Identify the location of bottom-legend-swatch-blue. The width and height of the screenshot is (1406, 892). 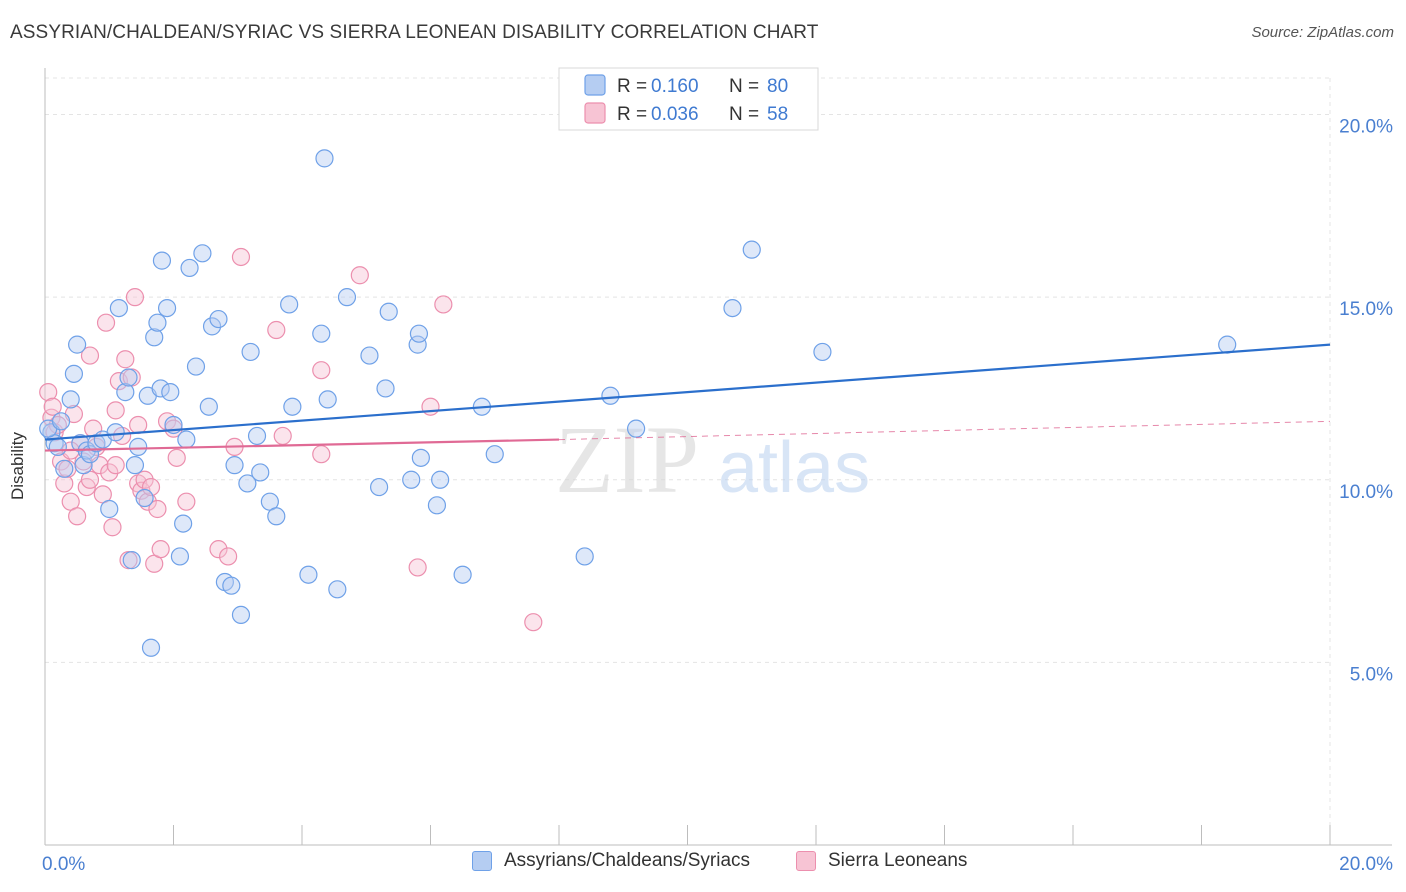
(482, 861).